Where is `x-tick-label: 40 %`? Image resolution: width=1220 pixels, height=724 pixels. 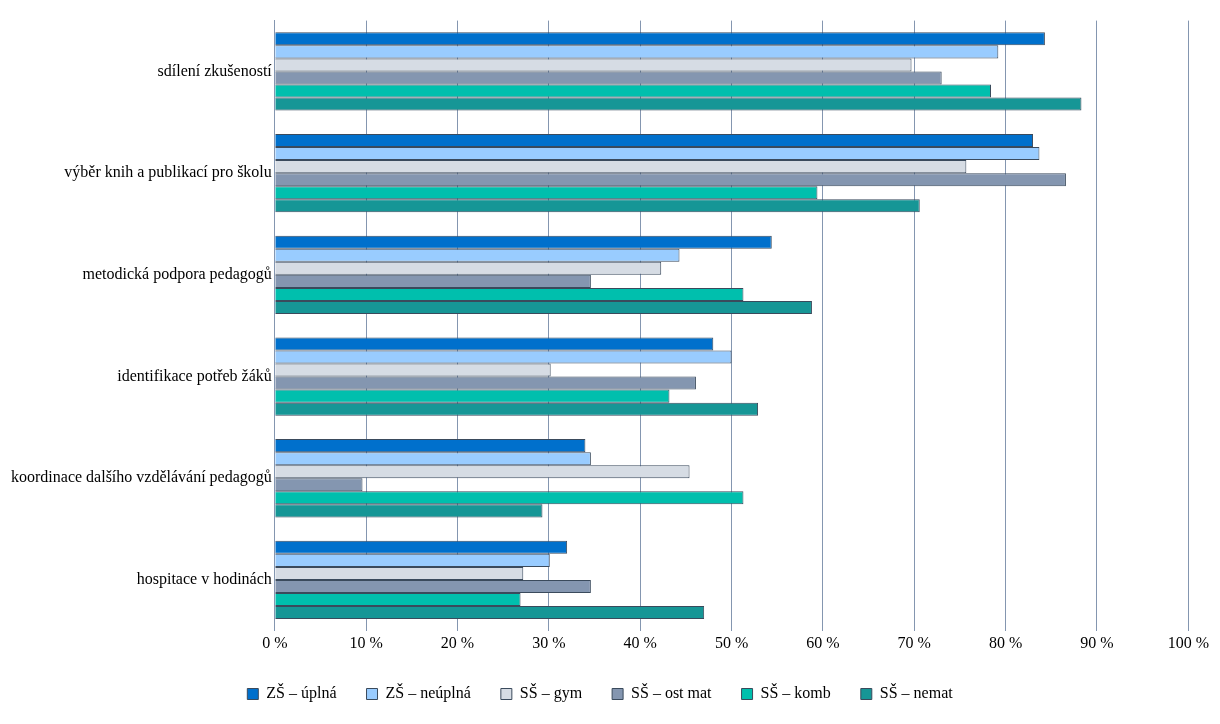
x-tick-label: 40 % is located at coordinates (640, 642).